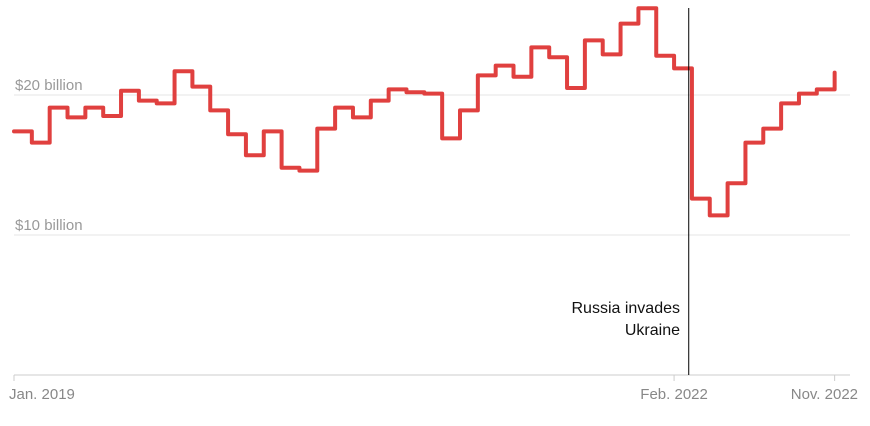 The height and width of the screenshot is (426, 870). What do you see at coordinates (49, 85) in the screenshot?
I see `y-tick-label: $20 billion` at bounding box center [49, 85].